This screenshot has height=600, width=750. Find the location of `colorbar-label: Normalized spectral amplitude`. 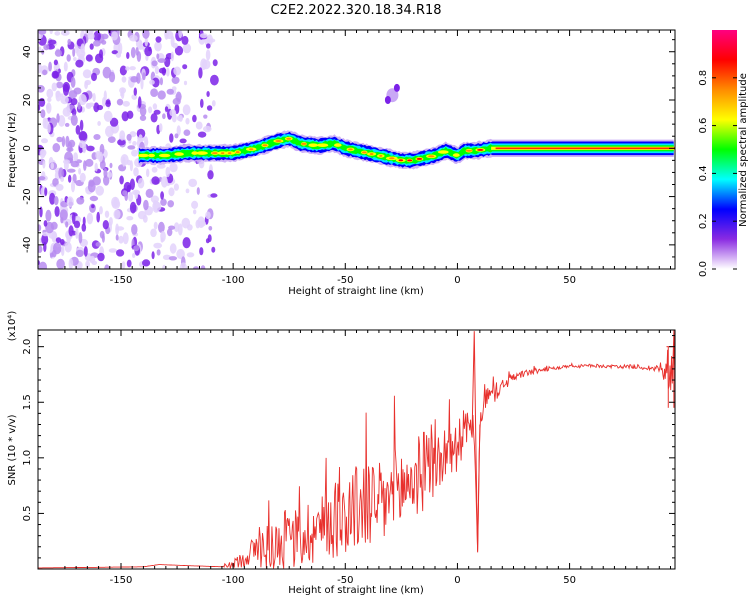

colorbar-label: Normalized spectral amplitude is located at coordinates (743, 150).